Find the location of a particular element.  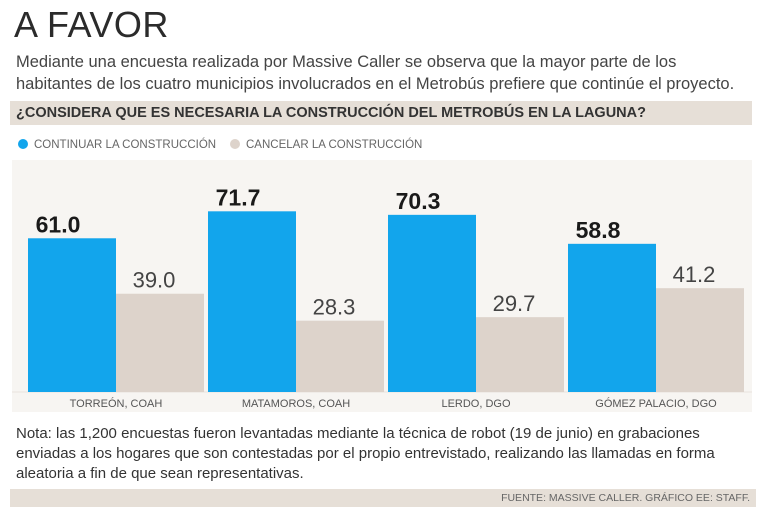

page-title: A FAVOR is located at coordinates (91, 24).